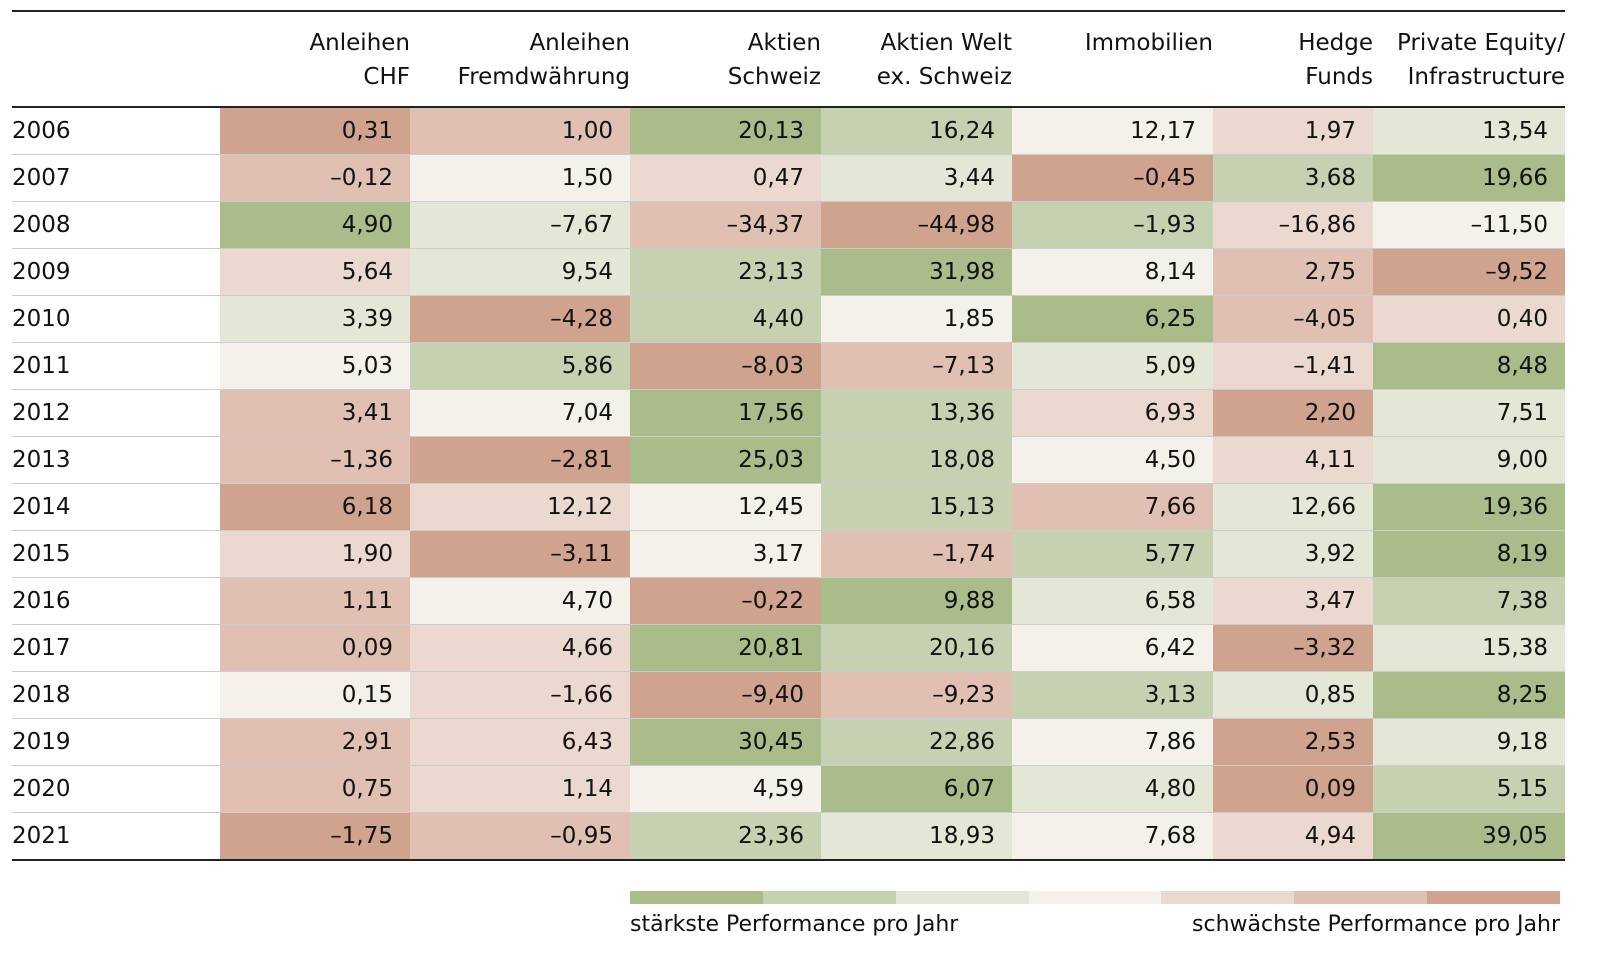 The image size is (1617, 967). Describe the element at coordinates (725, 695) in the screenshot. I see `value-cell: –9,40` at that location.